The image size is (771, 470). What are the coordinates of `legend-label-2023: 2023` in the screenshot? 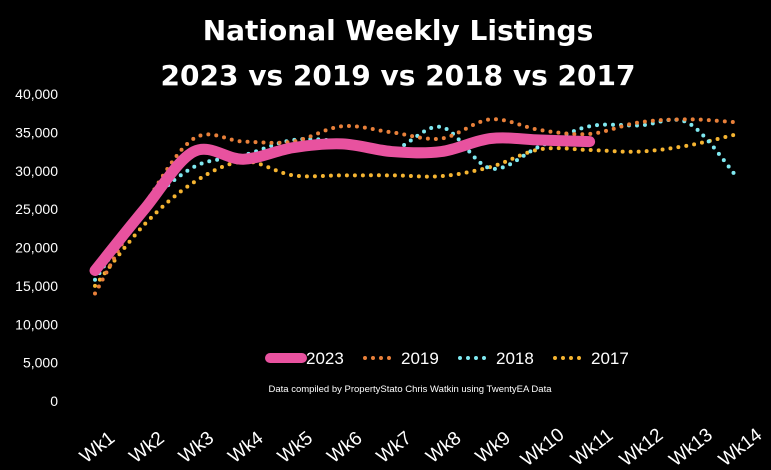 It's located at (325, 358).